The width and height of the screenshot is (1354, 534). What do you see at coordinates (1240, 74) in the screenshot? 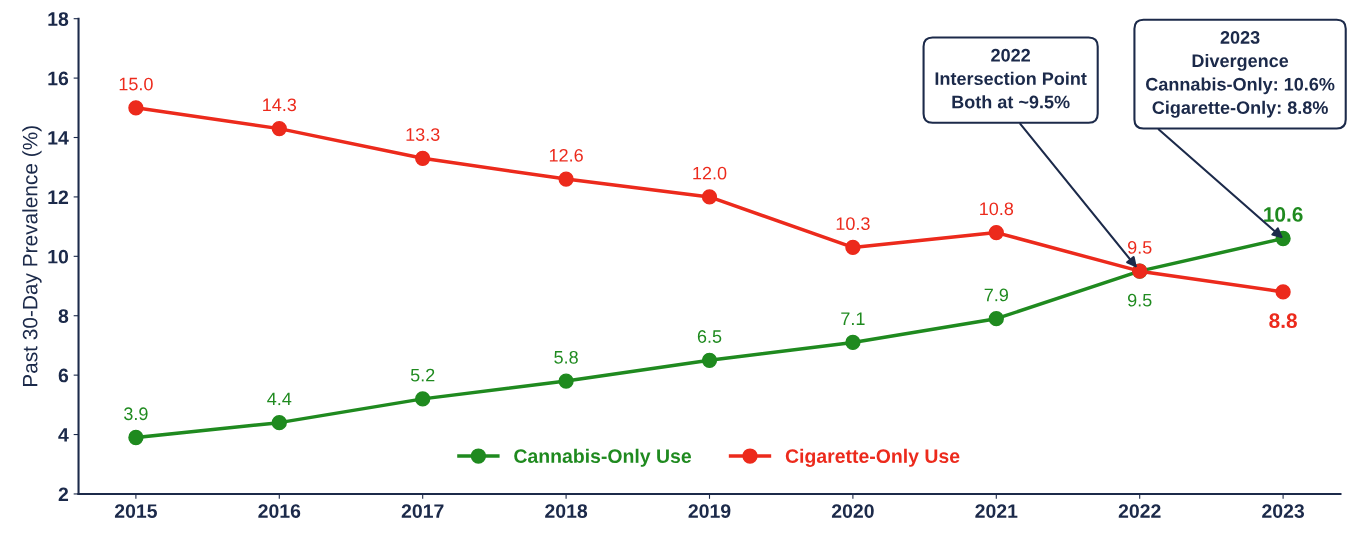
I see `annotation: 2023 Divergence Cannabis-Only: 10.6% Cigarette-Only: 8.8%` at bounding box center [1240, 74].